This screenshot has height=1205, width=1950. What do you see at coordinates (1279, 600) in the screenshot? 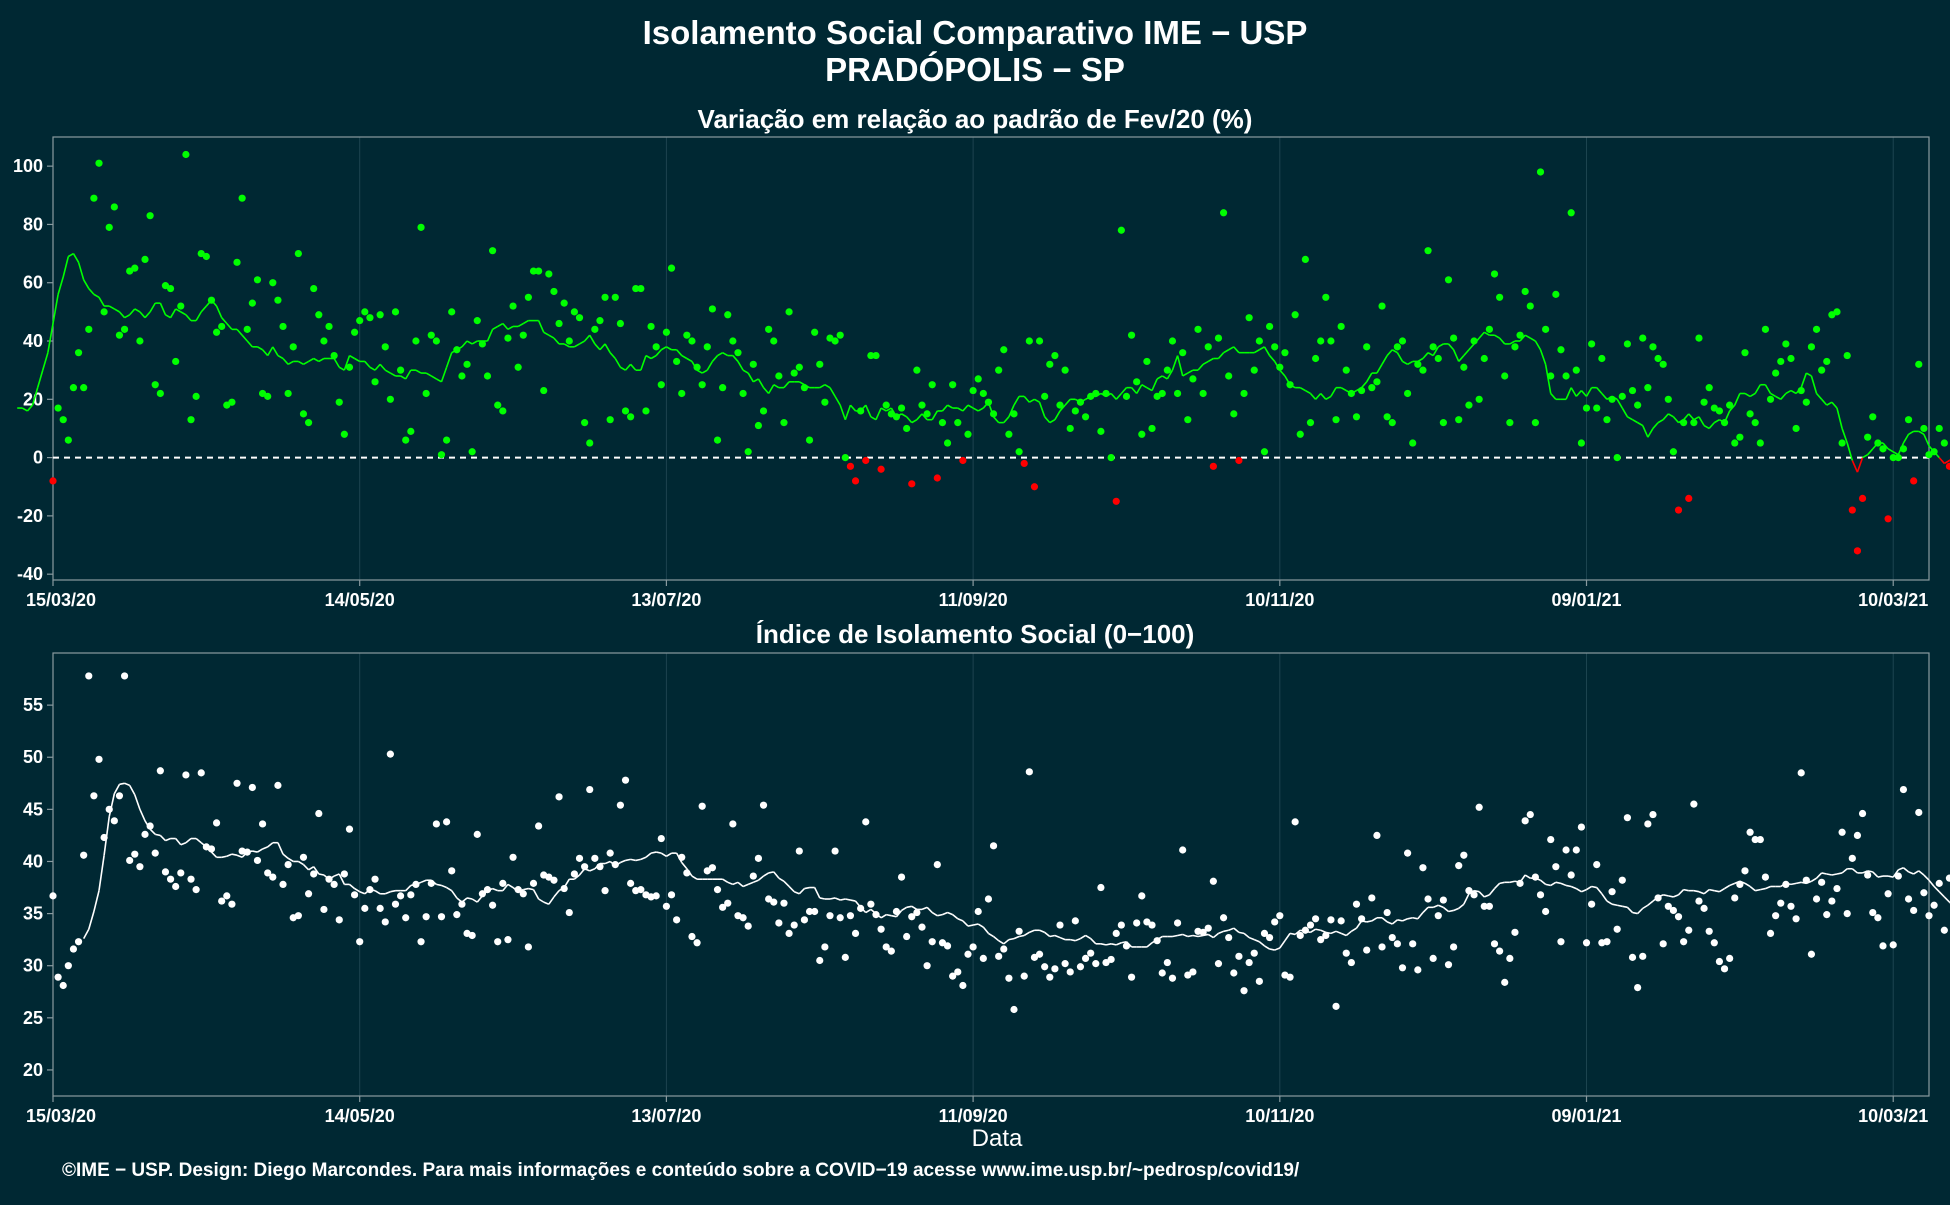
I see `x-tick-label: 10/11/20` at bounding box center [1279, 600].